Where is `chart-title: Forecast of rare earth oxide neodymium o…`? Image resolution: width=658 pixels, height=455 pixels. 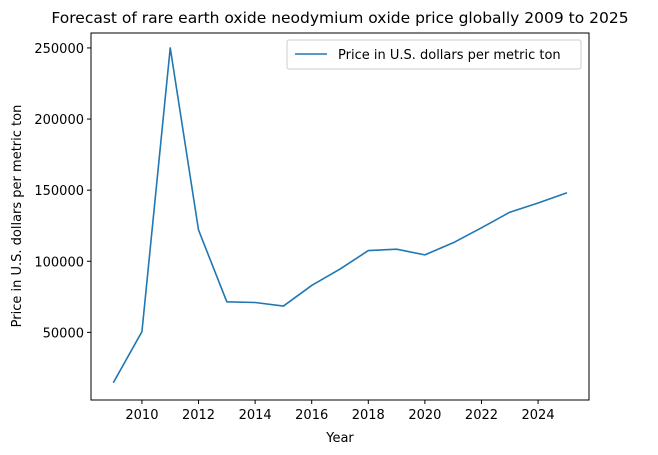 chart-title: Forecast of rare earth oxide neodymium o… is located at coordinates (339, 18).